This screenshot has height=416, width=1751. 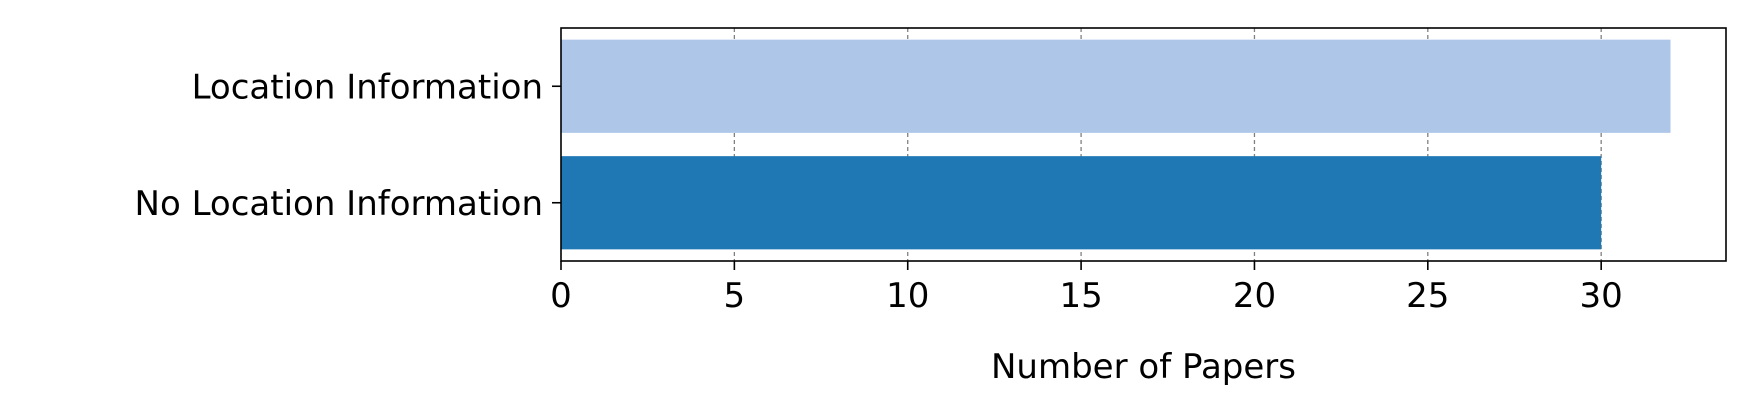 I want to click on bar-location-information, so click(x=1116, y=86).